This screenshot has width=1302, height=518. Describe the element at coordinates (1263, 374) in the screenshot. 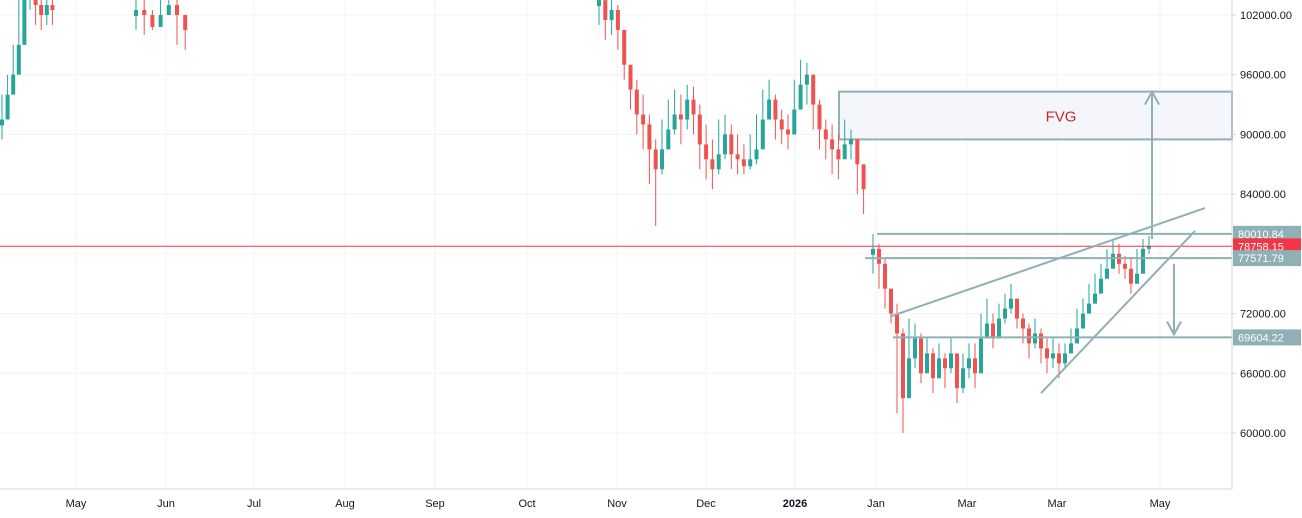

I see `price-tick-label: 66000.00` at that location.